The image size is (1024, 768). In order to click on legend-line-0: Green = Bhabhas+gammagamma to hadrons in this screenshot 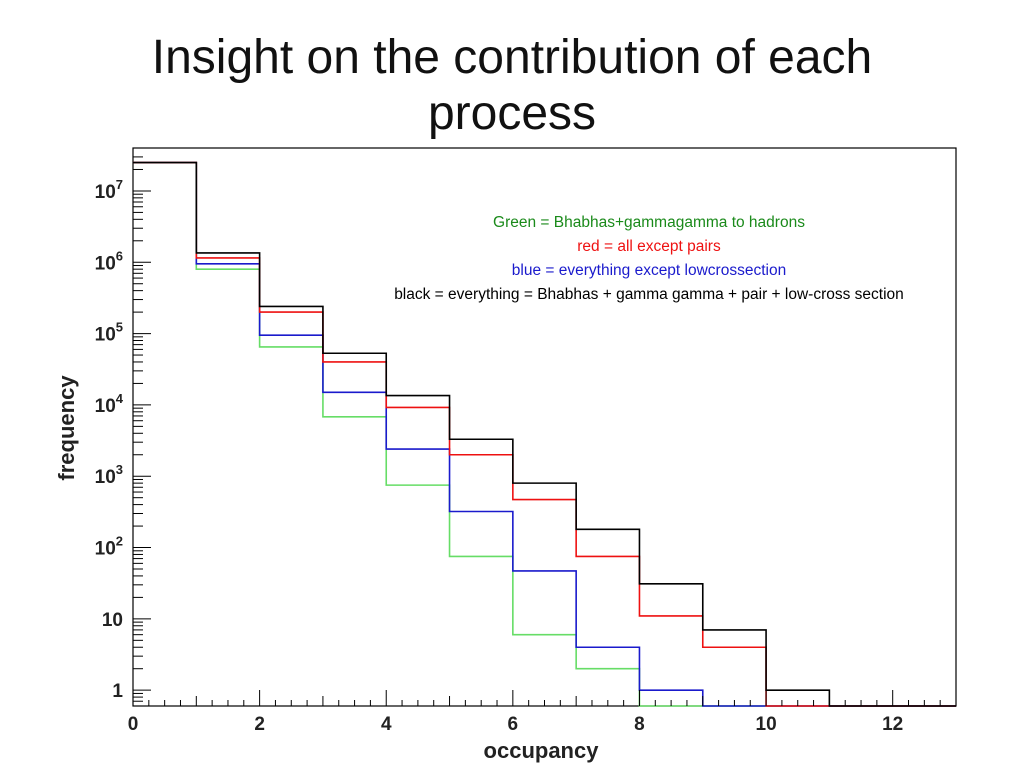, I will do `click(649, 222)`.